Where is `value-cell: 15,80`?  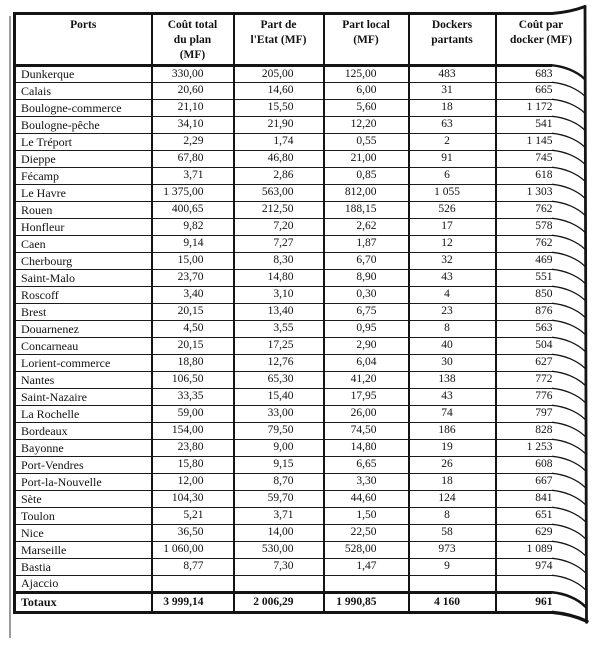 value-cell: 15,80 is located at coordinates (192, 464).